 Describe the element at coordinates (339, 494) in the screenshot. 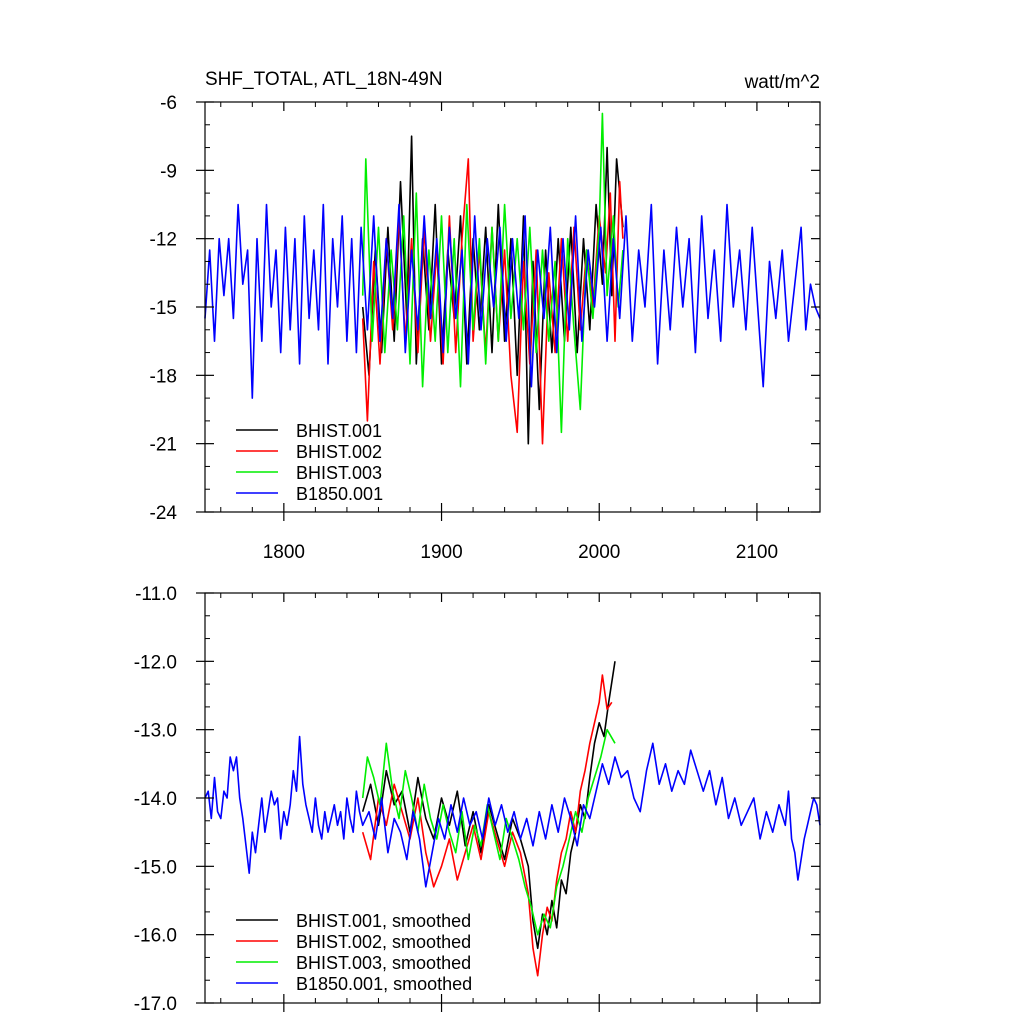

I see `top-legend-label: B1850.001` at that location.